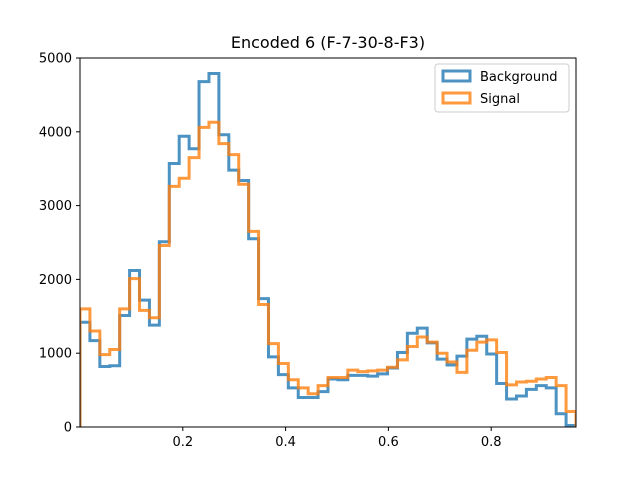 This screenshot has height=480, width=640. I want to click on x-tick-label: 0.2, so click(182, 442).